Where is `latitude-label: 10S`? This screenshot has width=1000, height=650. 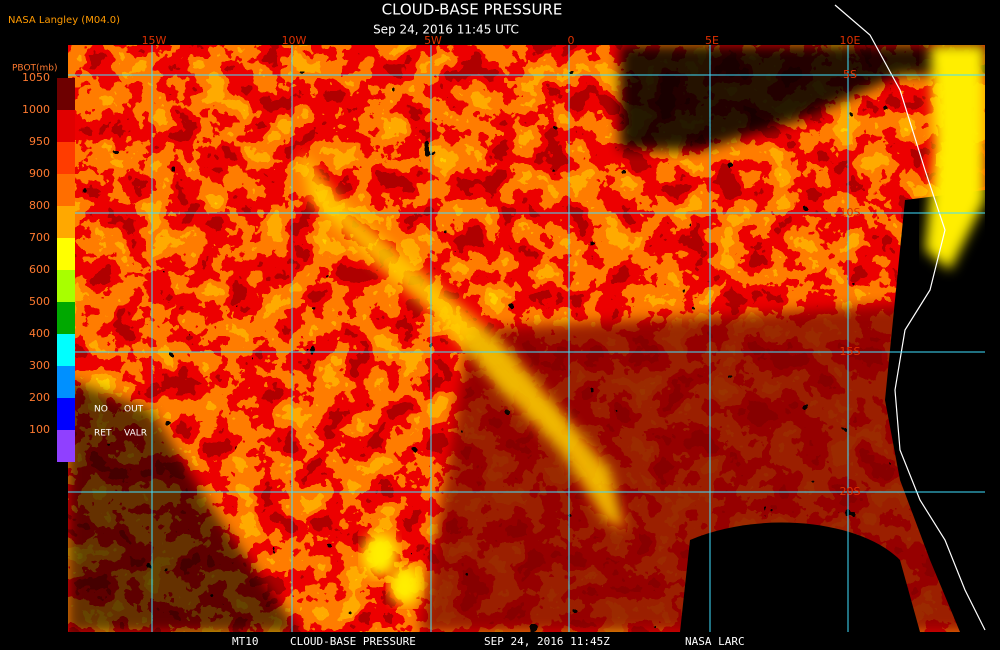
latitude-label: 10S is located at coordinates (850, 212).